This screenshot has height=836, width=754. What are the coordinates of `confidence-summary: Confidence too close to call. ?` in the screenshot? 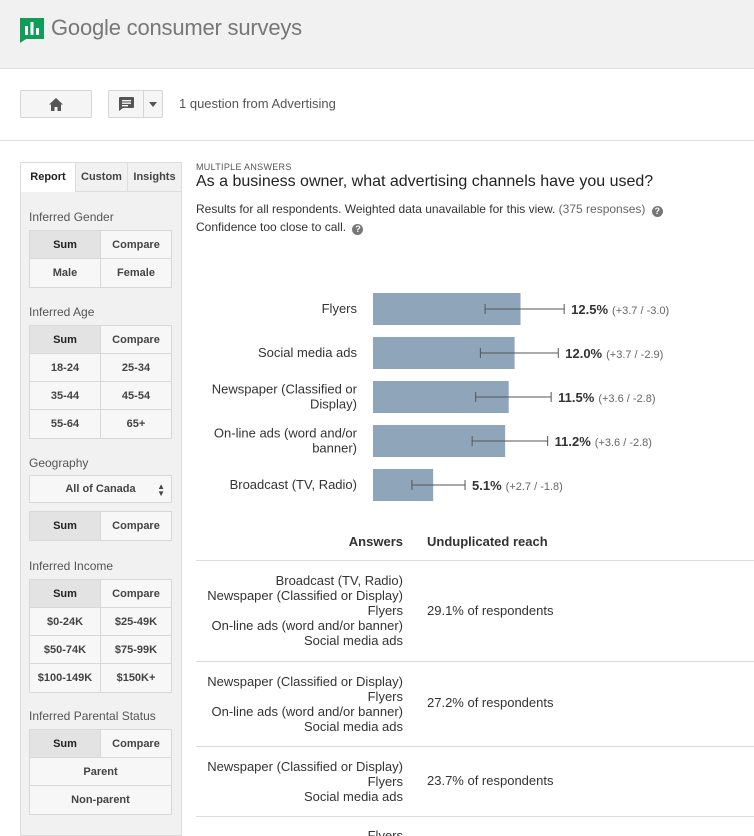 It's located at (280, 227).